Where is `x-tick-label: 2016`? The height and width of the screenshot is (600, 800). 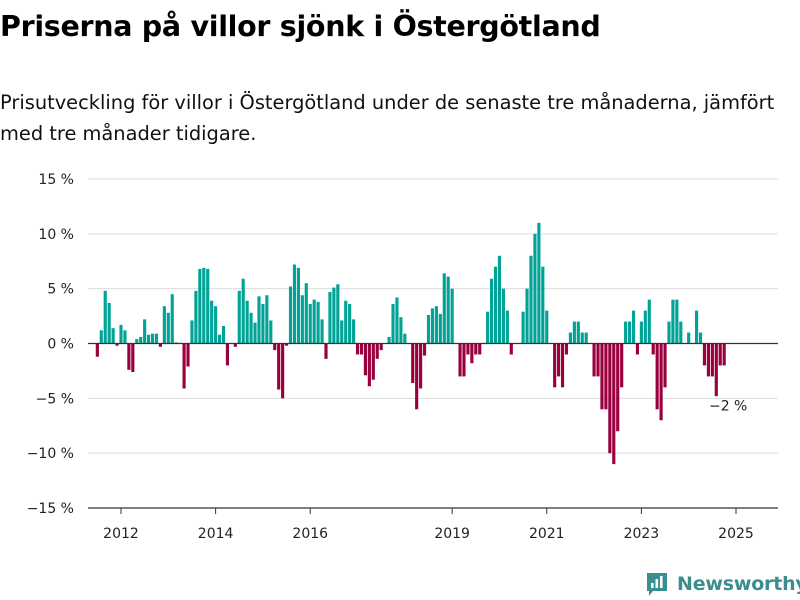
x-tick-label: 2016 is located at coordinates (310, 534).